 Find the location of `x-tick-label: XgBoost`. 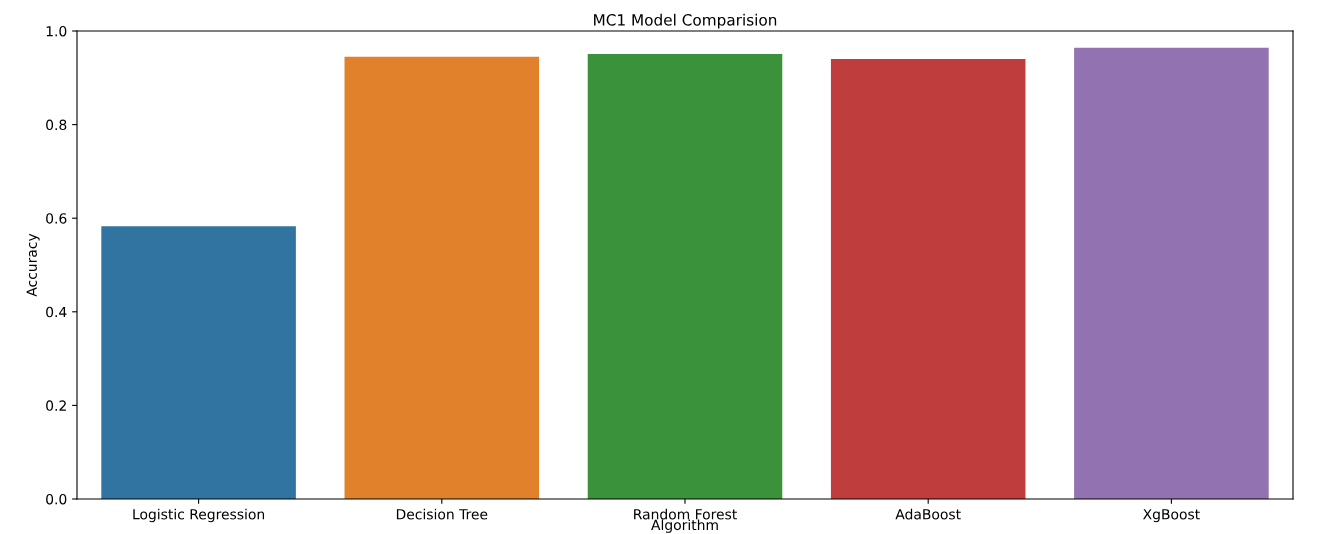

x-tick-label: XgBoost is located at coordinates (1171, 516).